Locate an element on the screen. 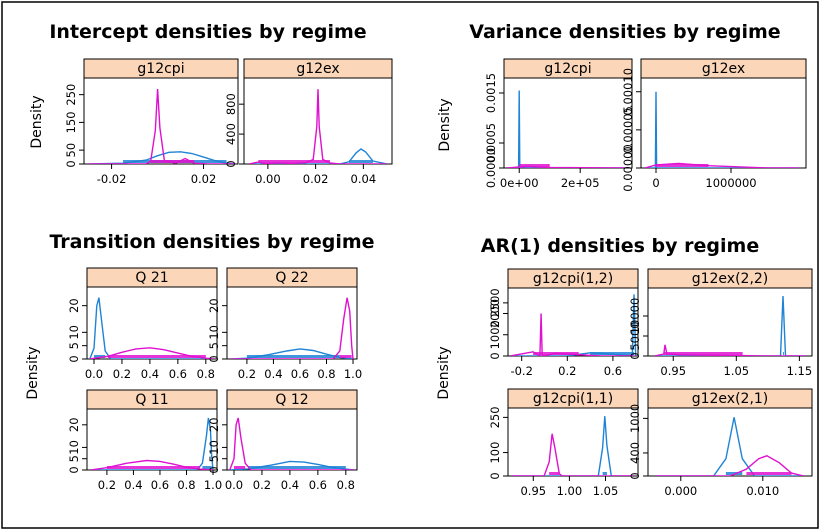 The height and width of the screenshot is (532, 821). panel-frame-c3-p0 is located at coordinates (573, 322).